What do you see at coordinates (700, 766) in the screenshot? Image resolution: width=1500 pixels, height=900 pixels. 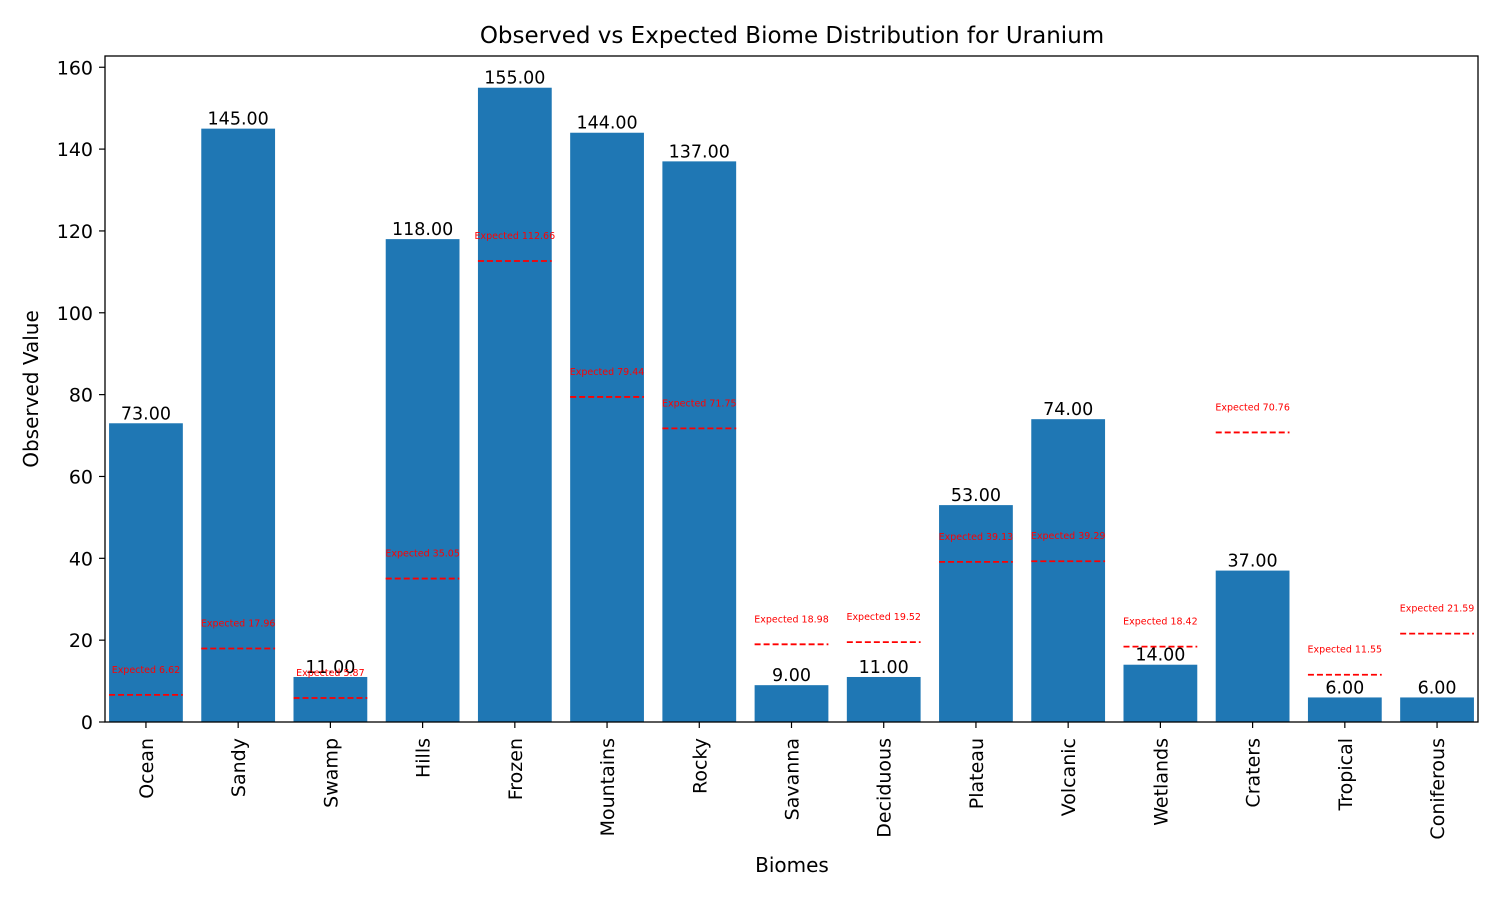 I see `x-tick-label: Rocky` at bounding box center [700, 766].